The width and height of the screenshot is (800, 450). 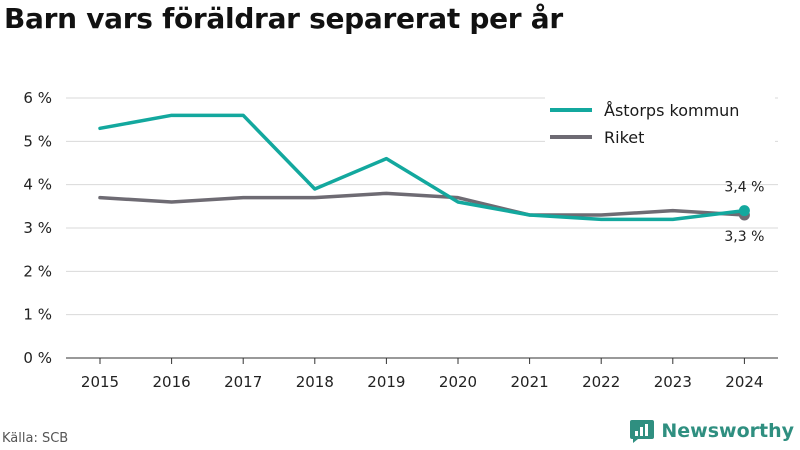 What do you see at coordinates (37, 98) in the screenshot?
I see `y-tick-label: 6 %` at bounding box center [37, 98].